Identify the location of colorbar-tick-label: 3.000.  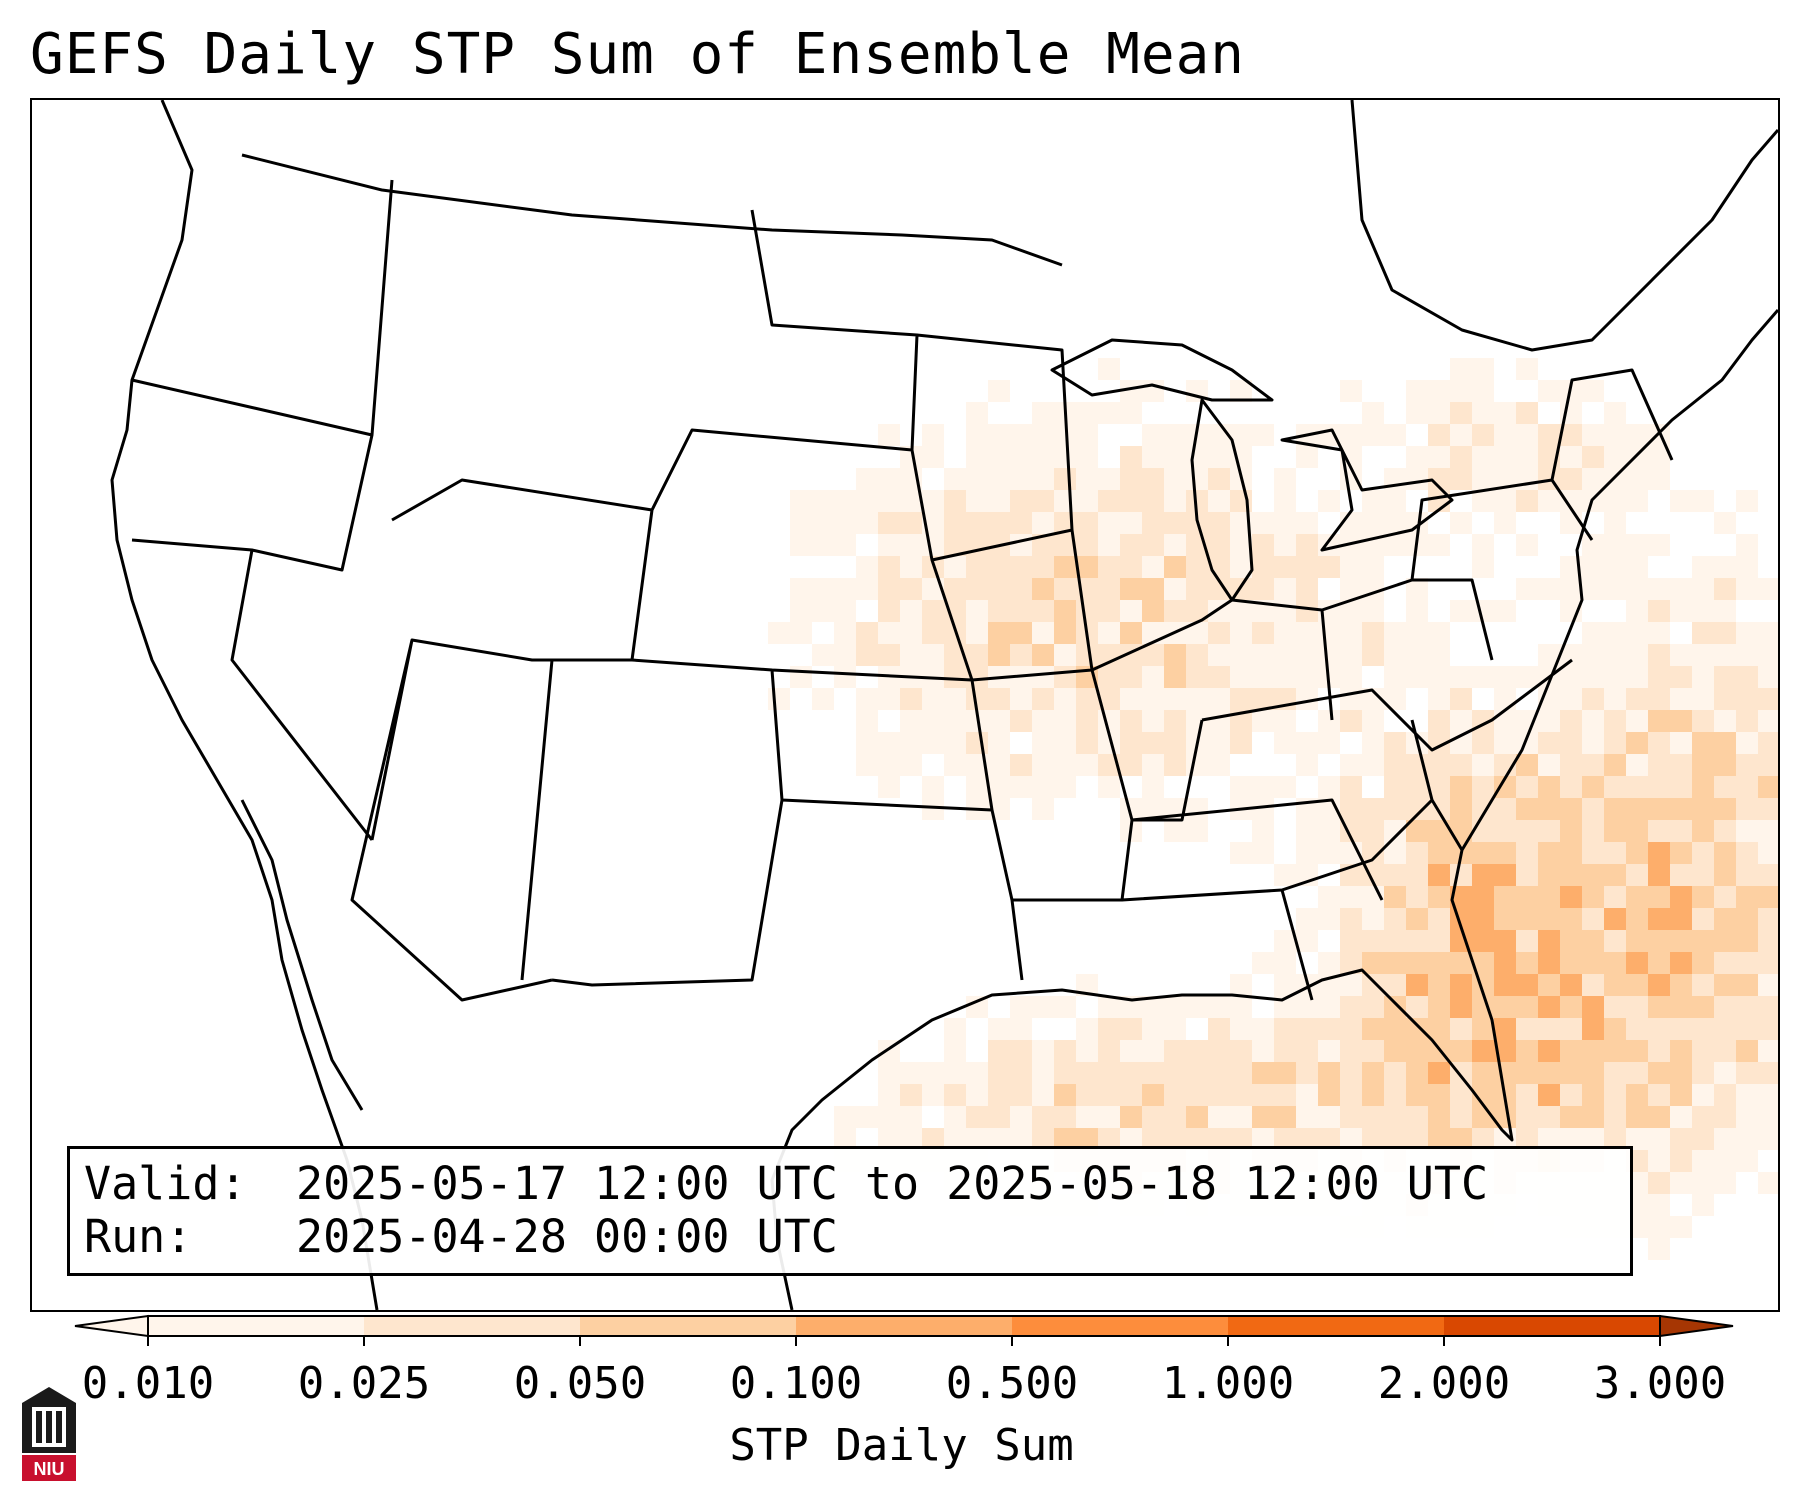
(1660, 1383).